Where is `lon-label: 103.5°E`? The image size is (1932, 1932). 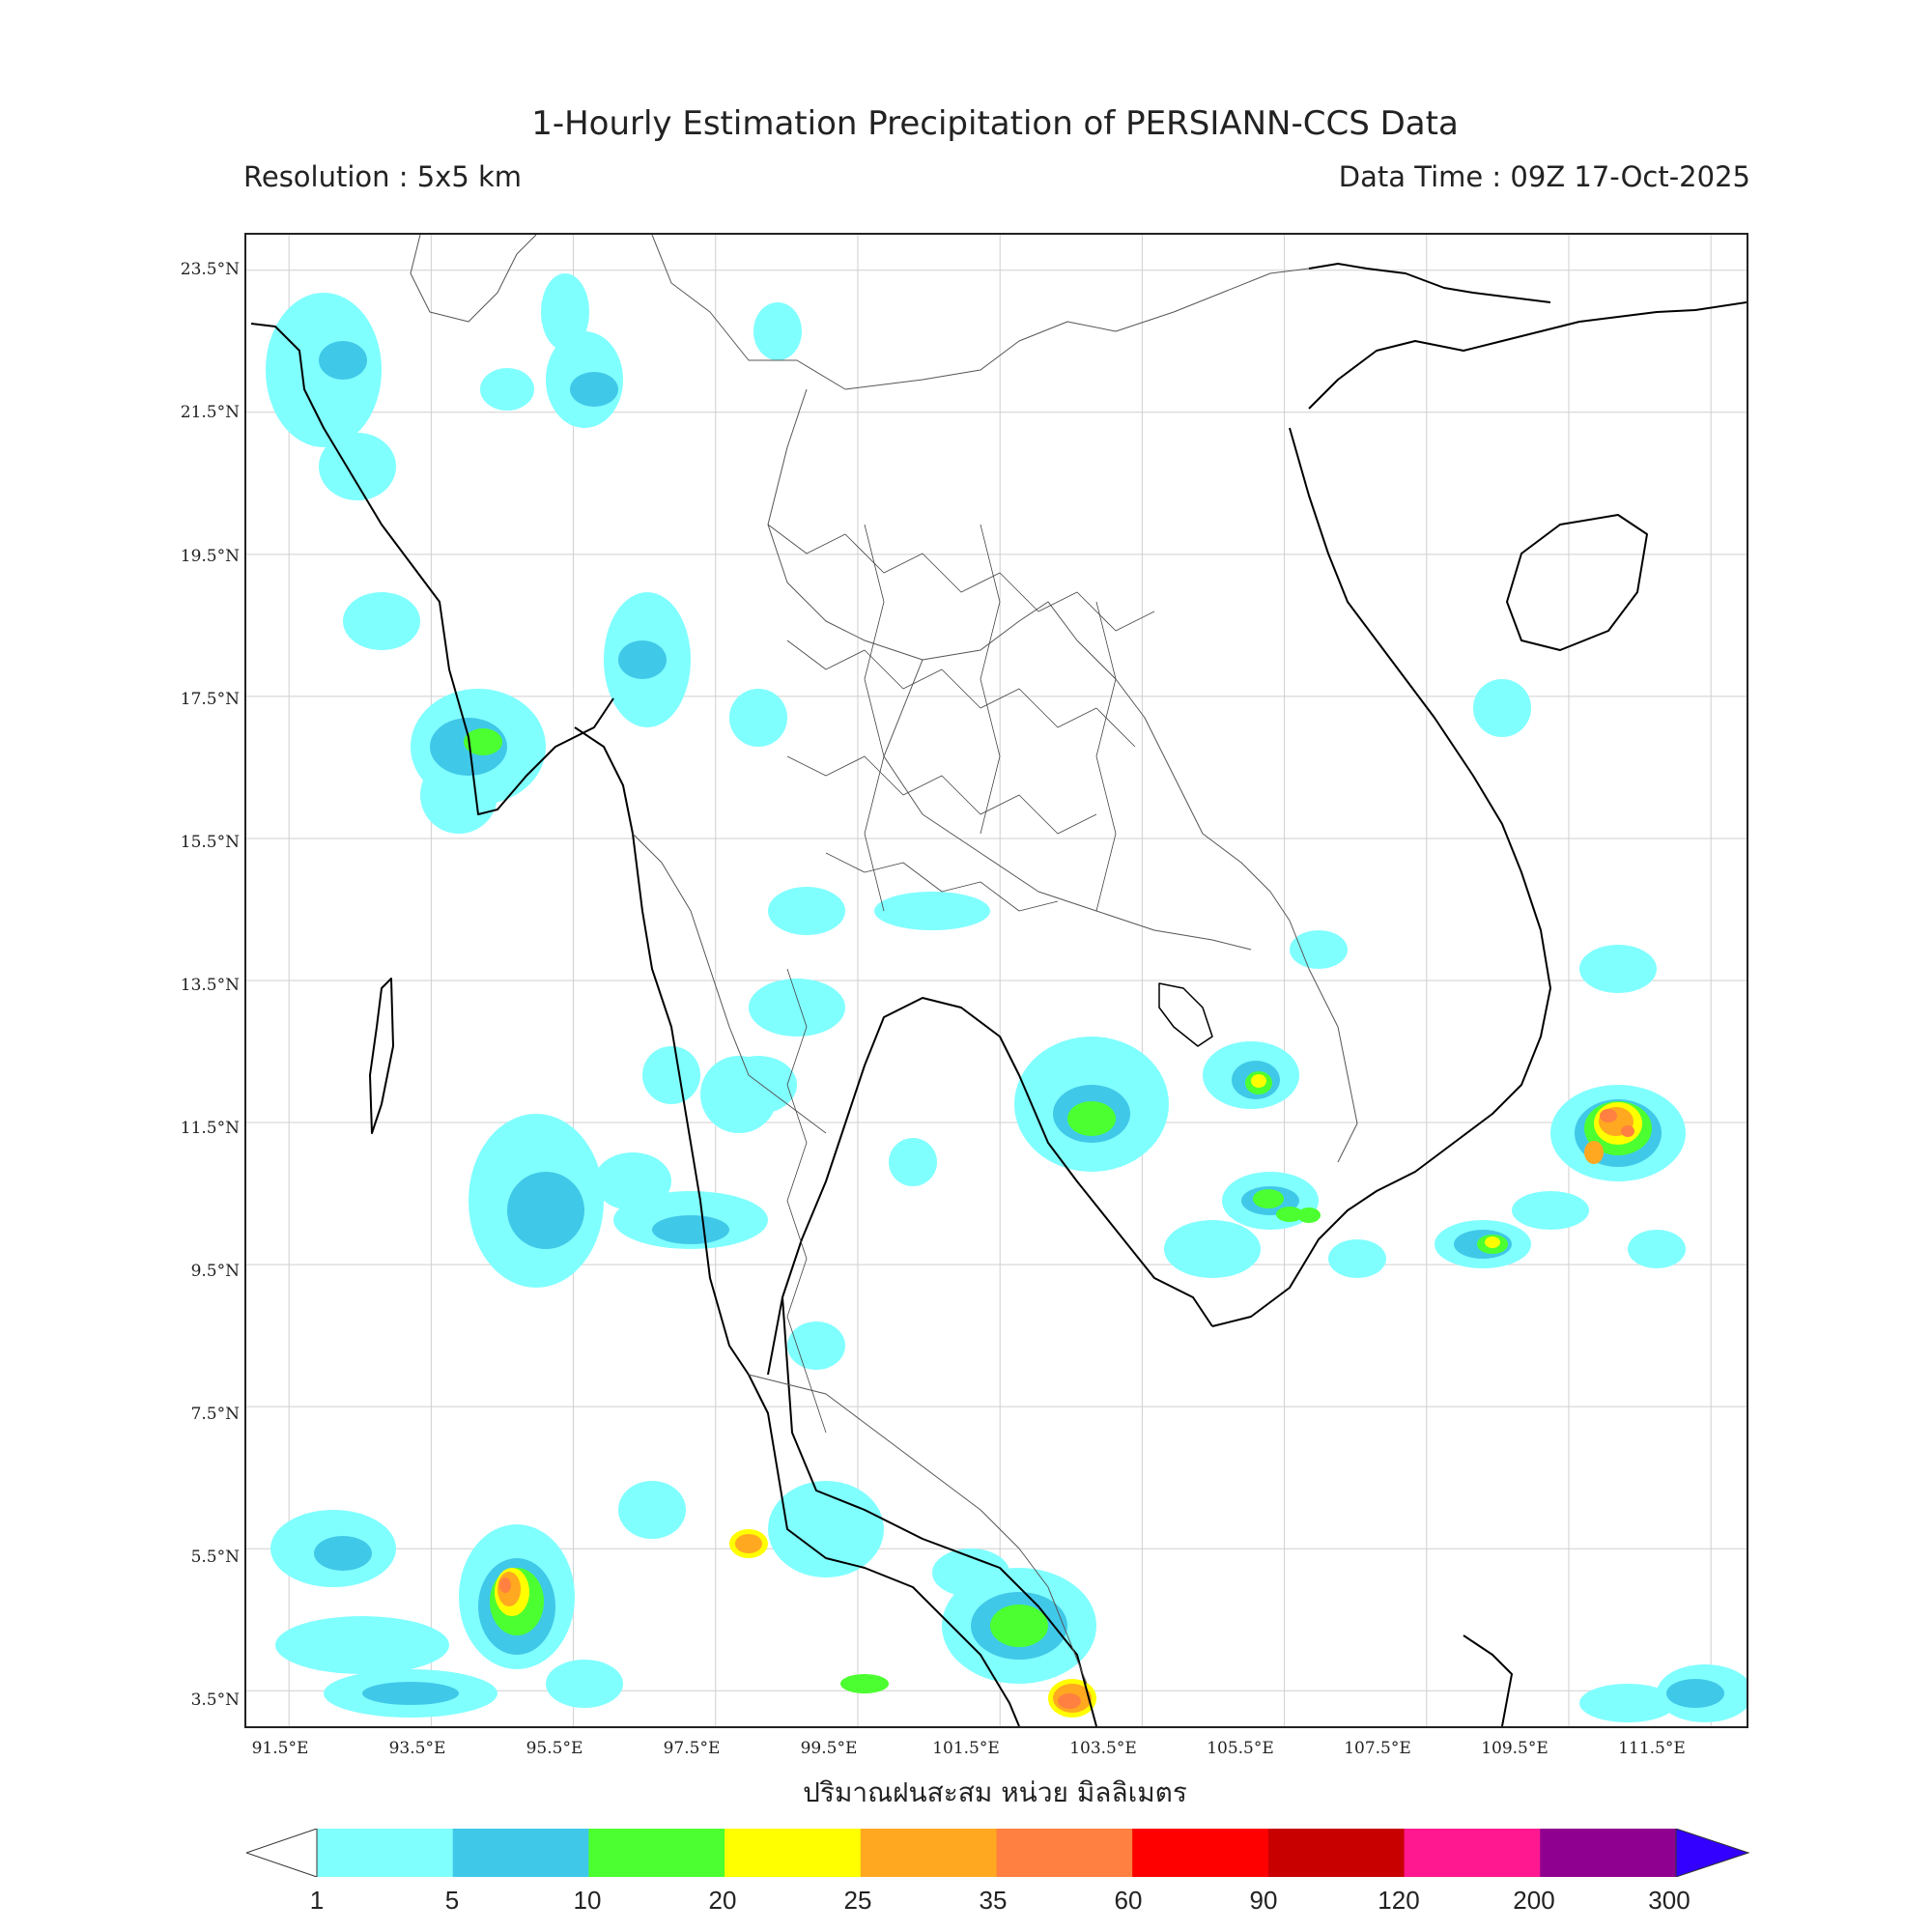 lon-label: 103.5°E is located at coordinates (1103, 1748).